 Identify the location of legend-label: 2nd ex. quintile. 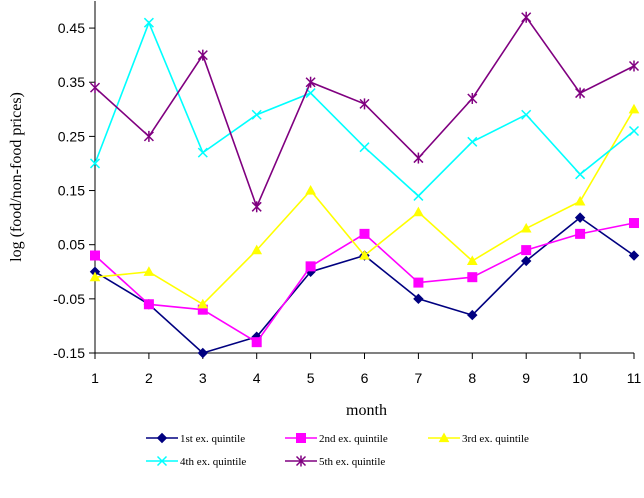
(353, 439).